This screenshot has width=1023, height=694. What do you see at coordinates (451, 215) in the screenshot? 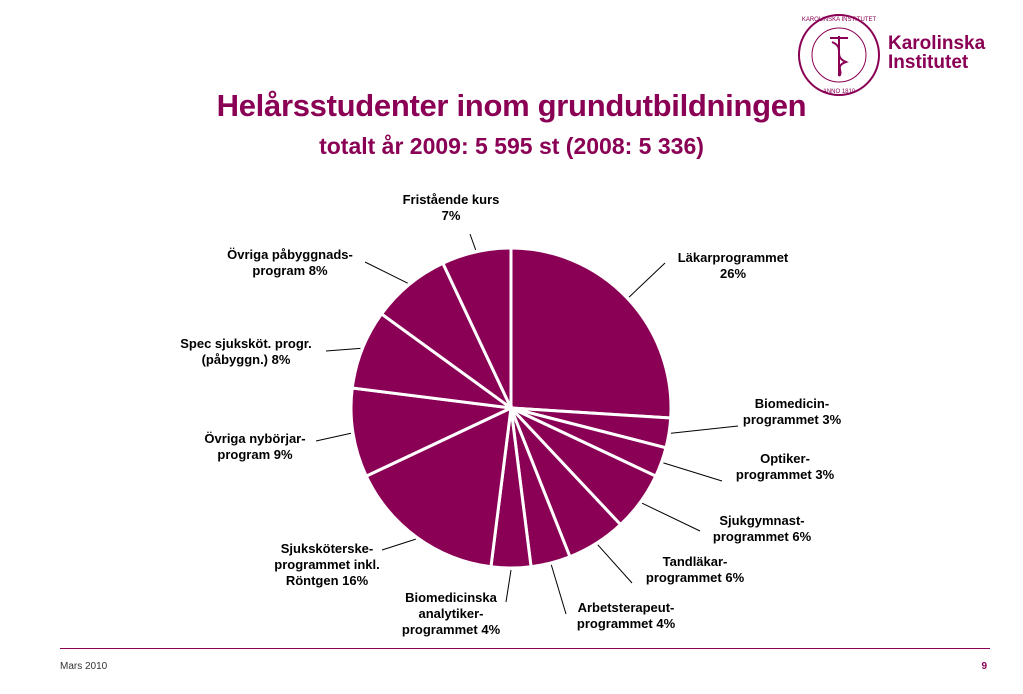
I see `slice-label-line: 7%` at bounding box center [451, 215].